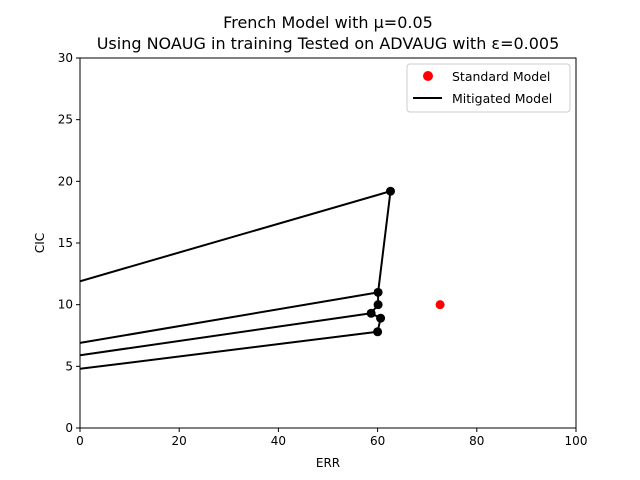 The height and width of the screenshot is (480, 640). I want to click on legend-standard-label: Standard Model, so click(501, 76).